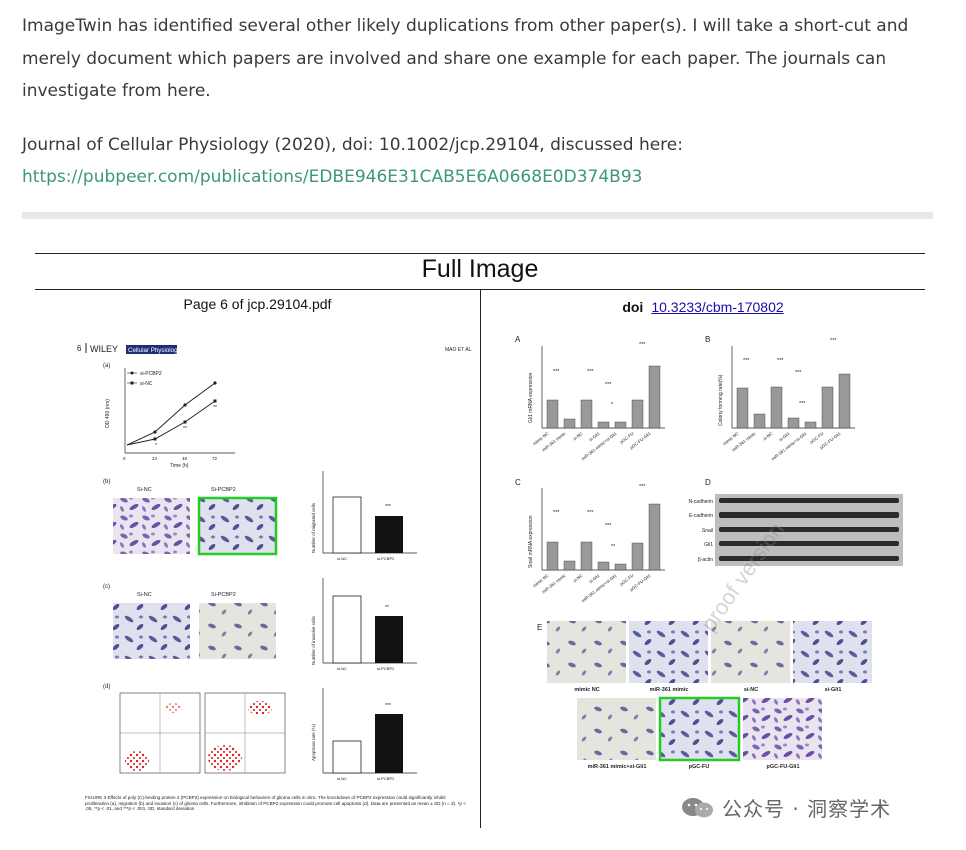  Describe the element at coordinates (151, 374) in the screenshot. I see `legend-si-pcbp2: si-PCBP2` at that location.